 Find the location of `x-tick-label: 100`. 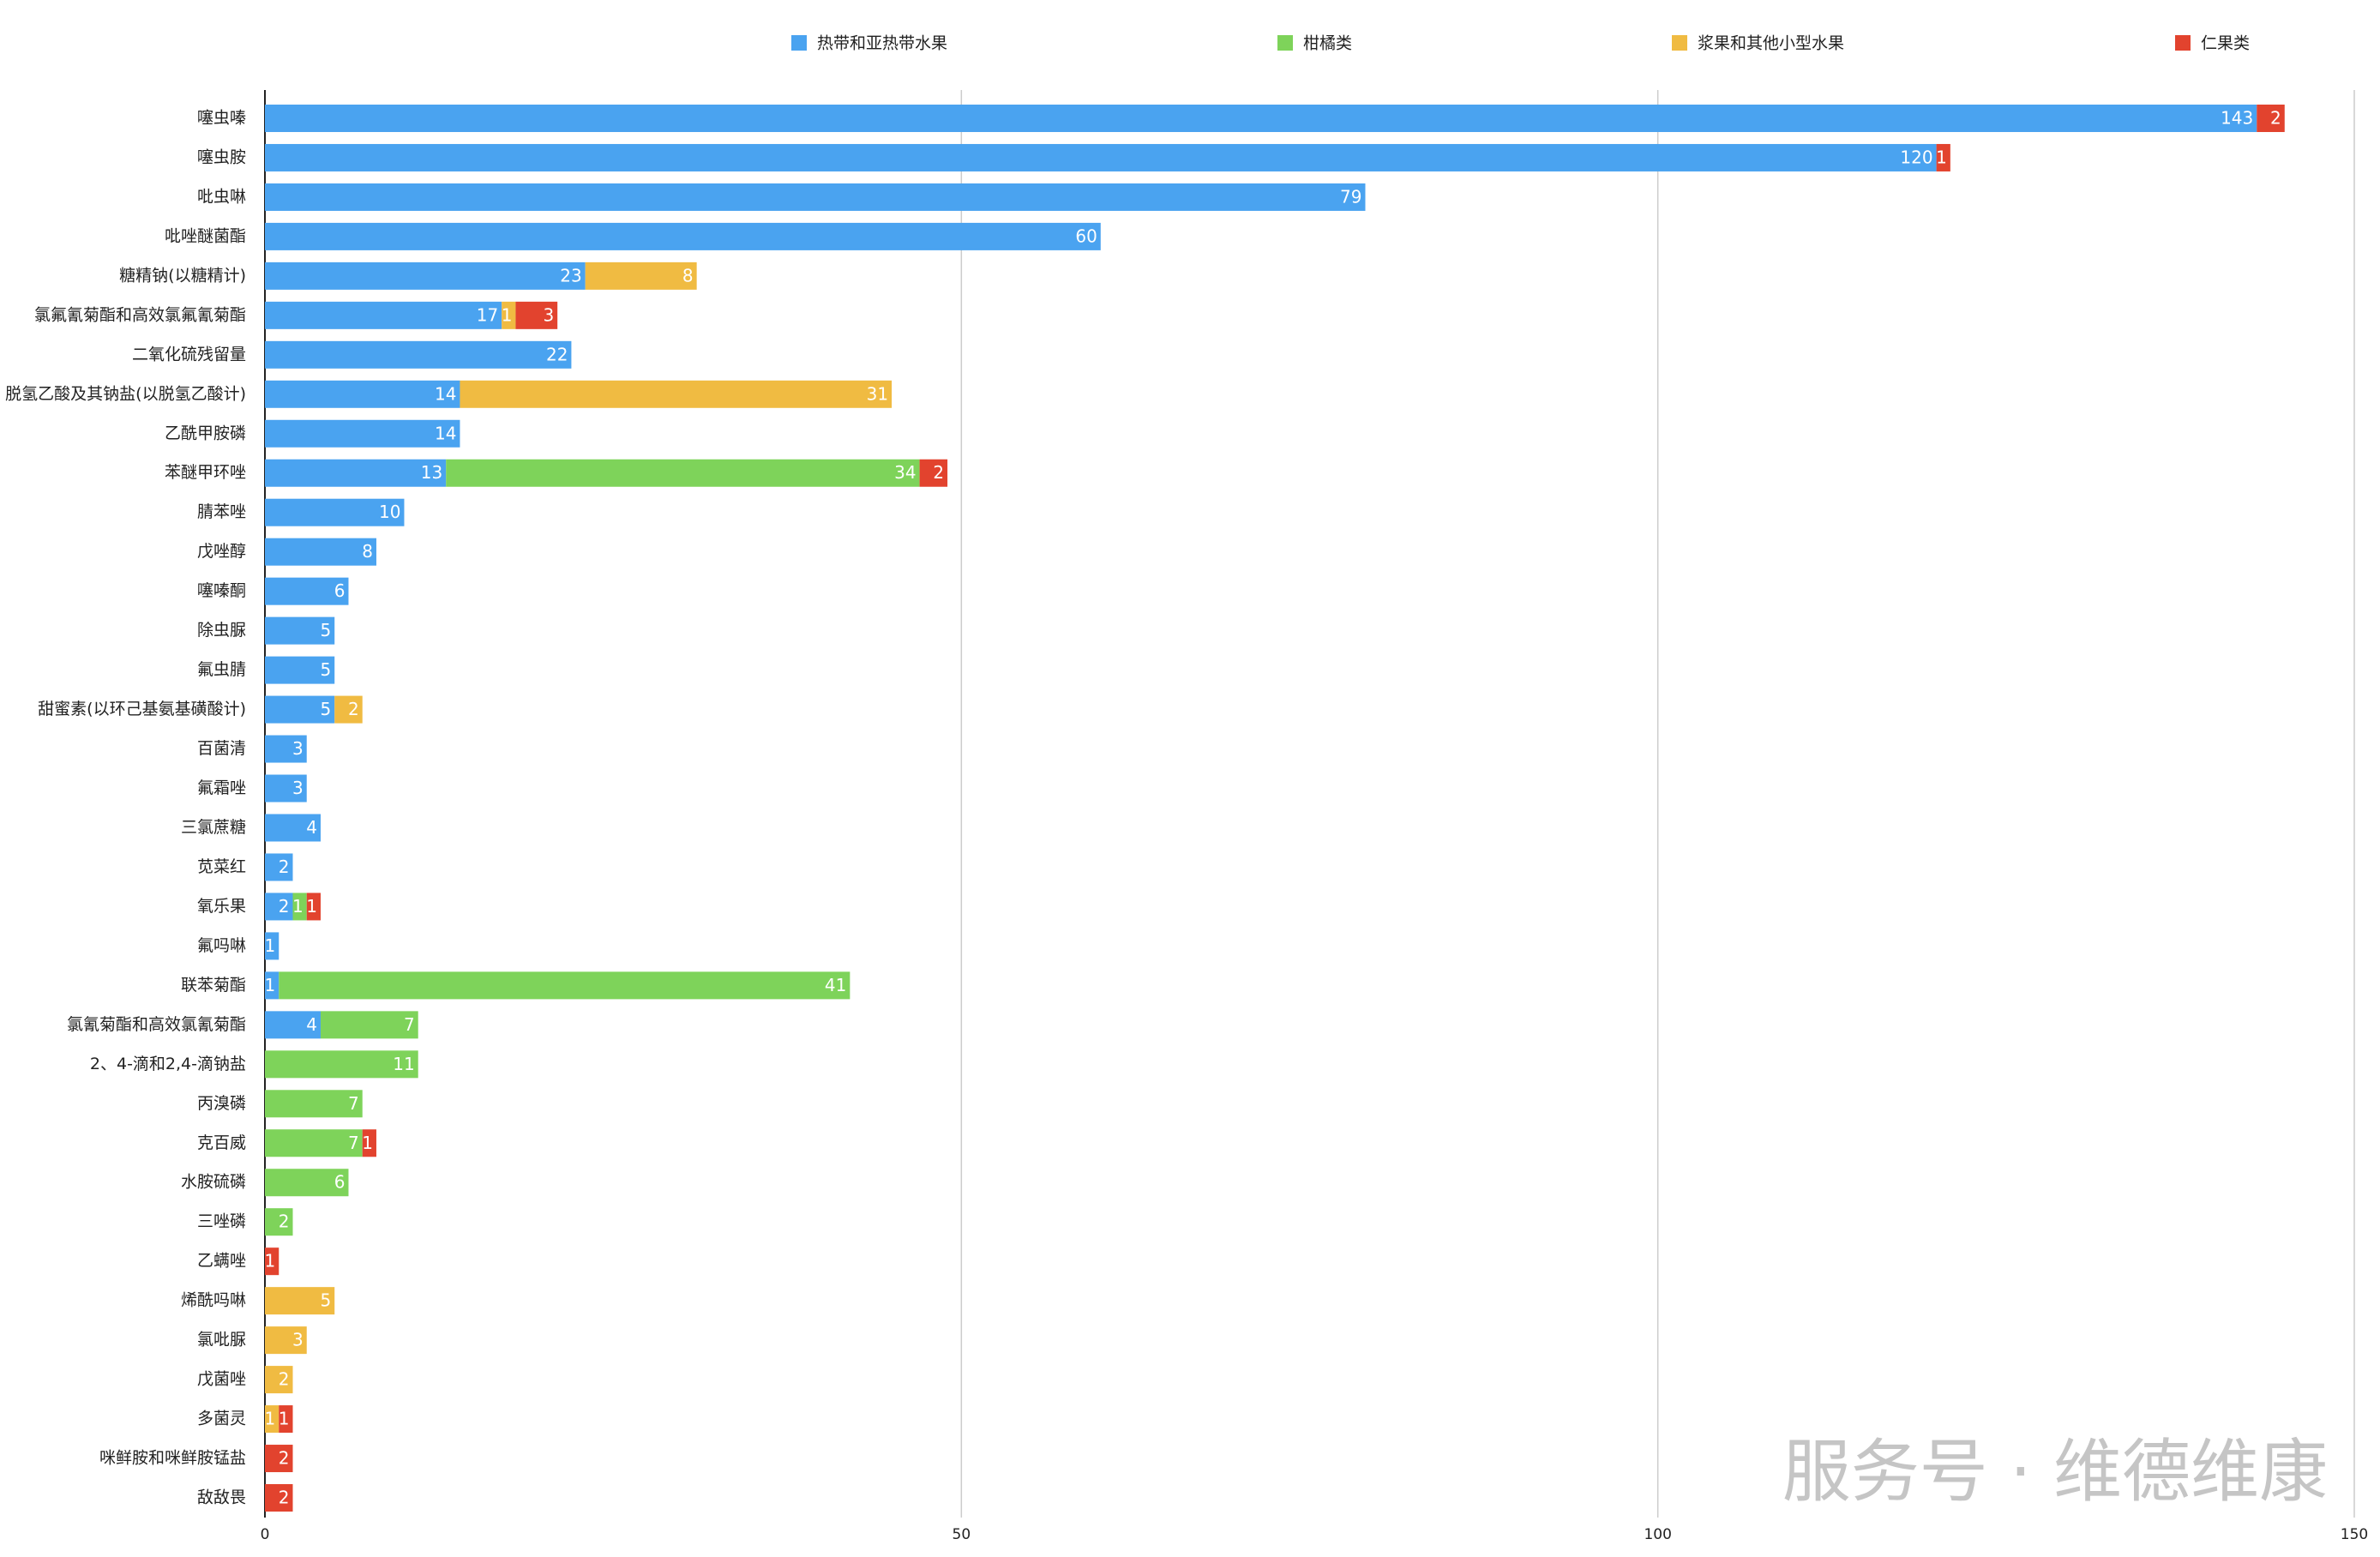

x-tick-label: 100 is located at coordinates (1658, 1534).